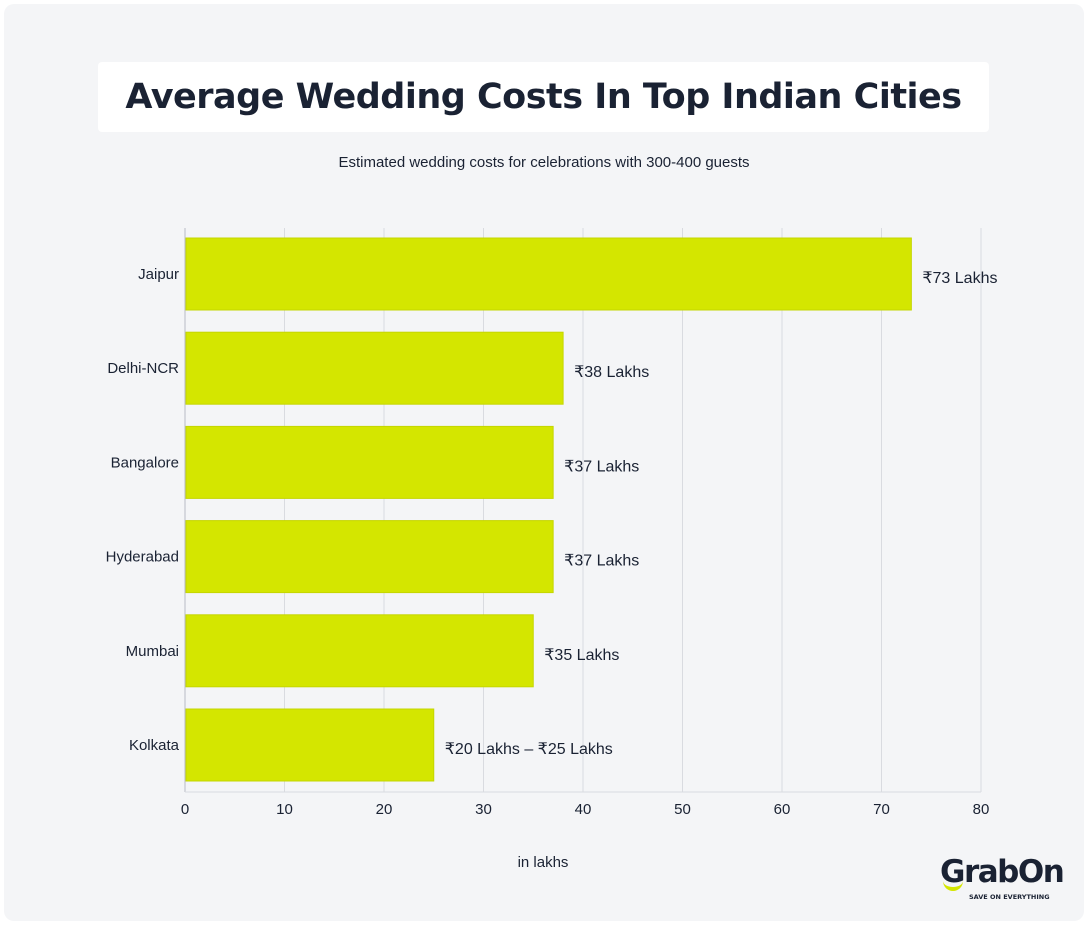 The height and width of the screenshot is (925, 1088). I want to click on bar-hyderabad, so click(369, 557).